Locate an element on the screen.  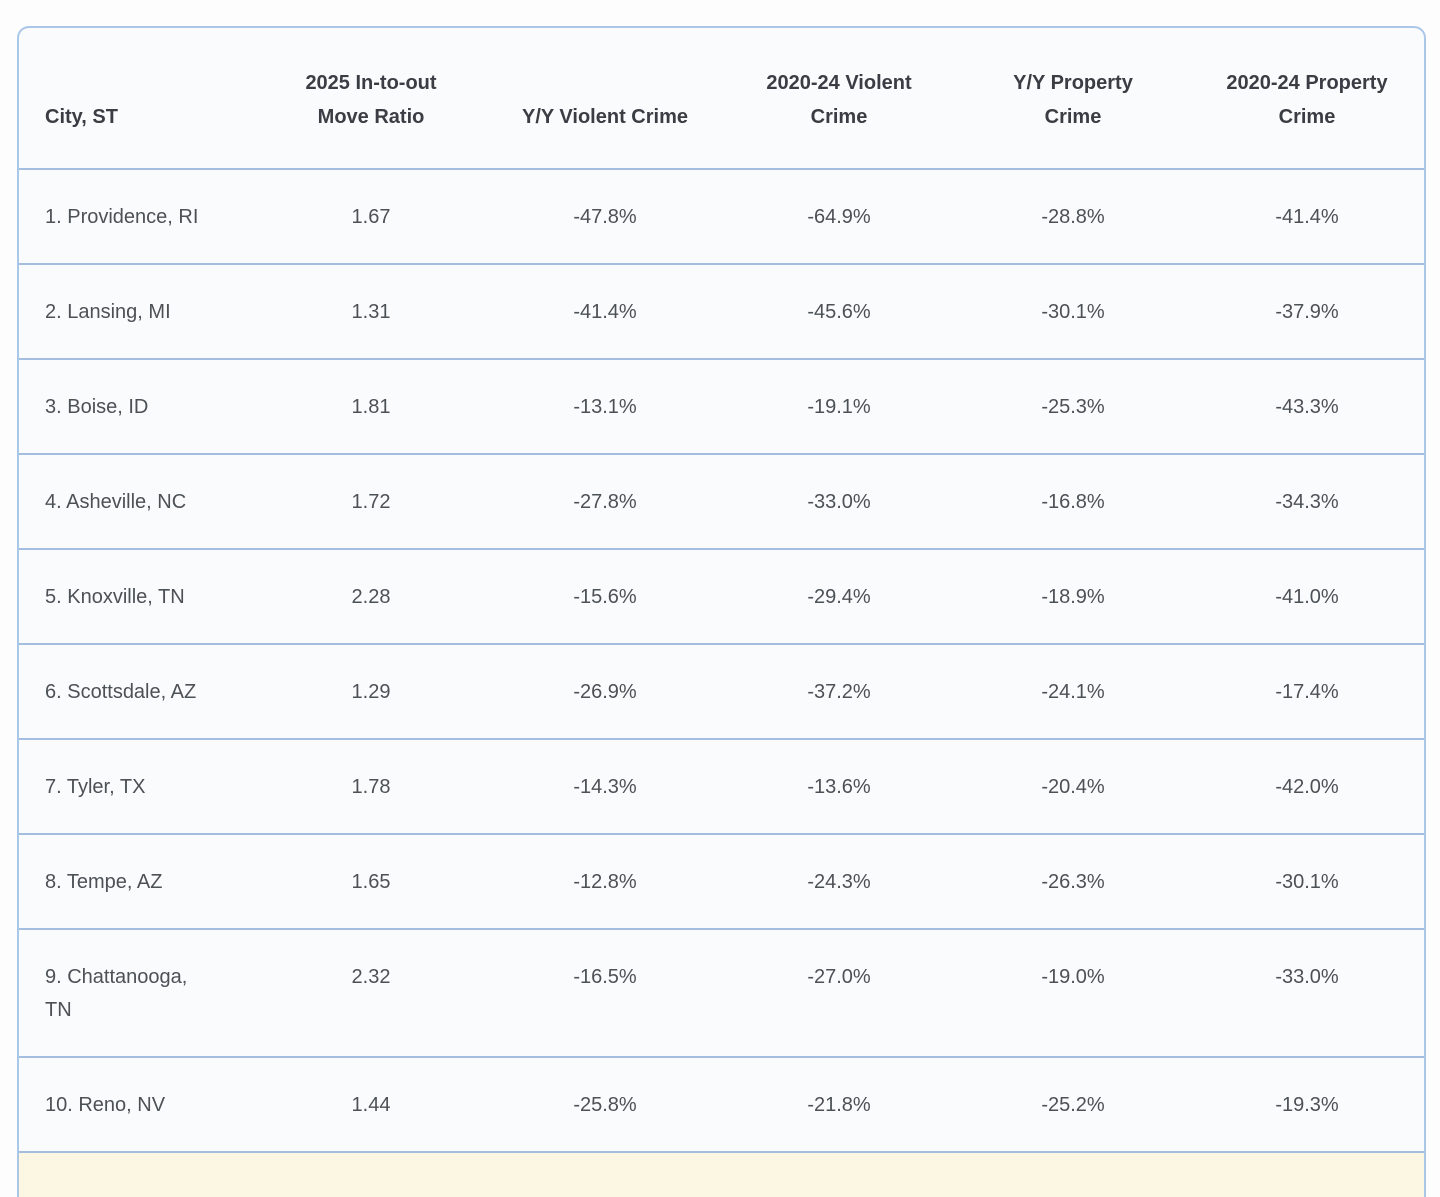
next-row-partial-highlight is located at coordinates (721, 1174).